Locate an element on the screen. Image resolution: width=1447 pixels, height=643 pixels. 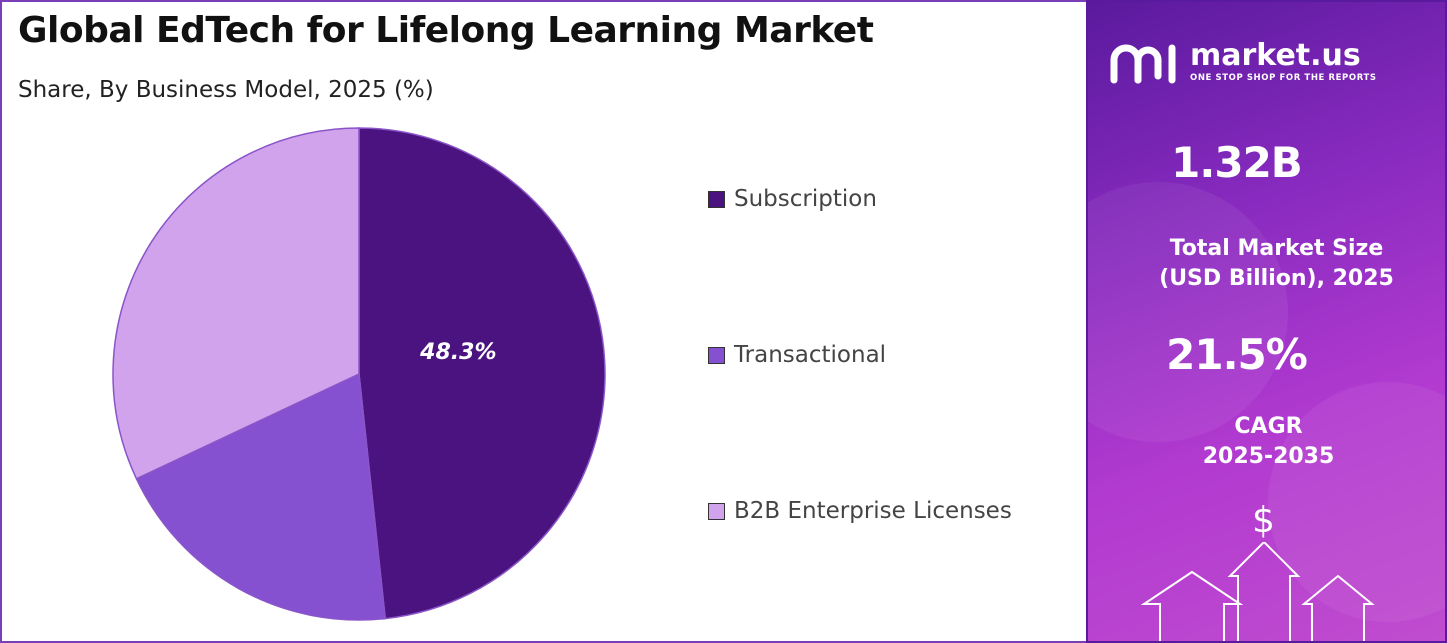
pie-slice-subscription is located at coordinates (482, 373).